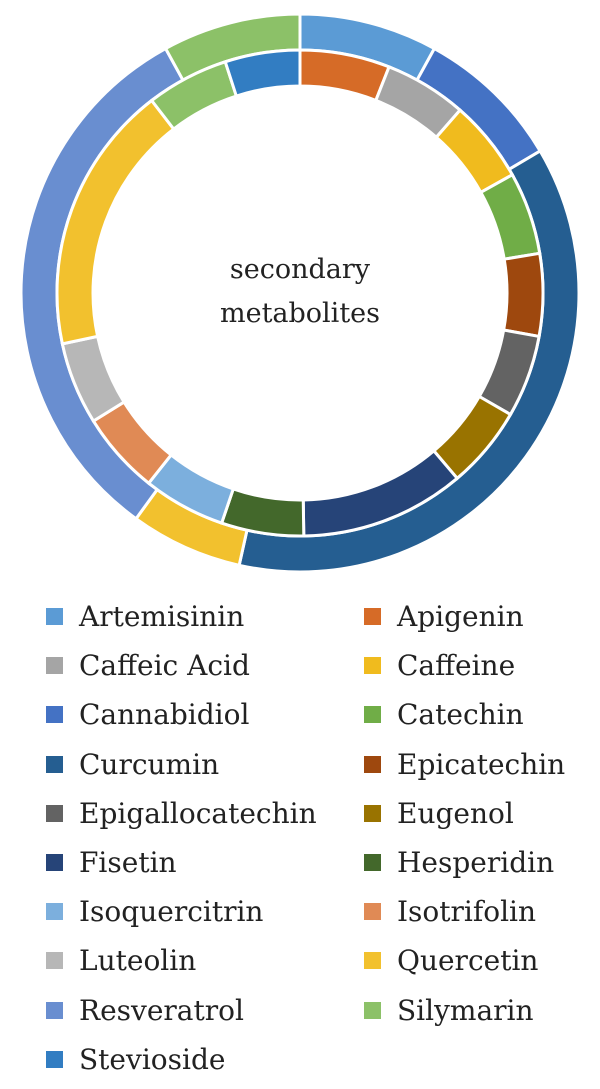  Describe the element at coordinates (300, 313) in the screenshot. I see `center-label-line-2: metabolites` at that location.